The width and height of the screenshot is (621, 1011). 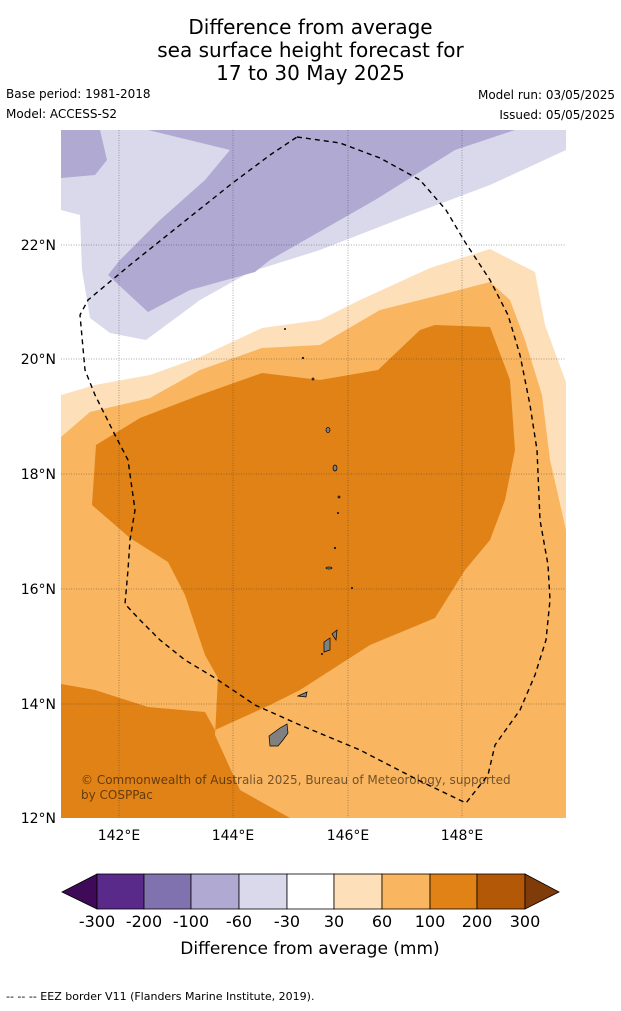 What do you see at coordinates (117, 795) in the screenshot?
I see `copyright-line-2: by COSPPac` at bounding box center [117, 795].